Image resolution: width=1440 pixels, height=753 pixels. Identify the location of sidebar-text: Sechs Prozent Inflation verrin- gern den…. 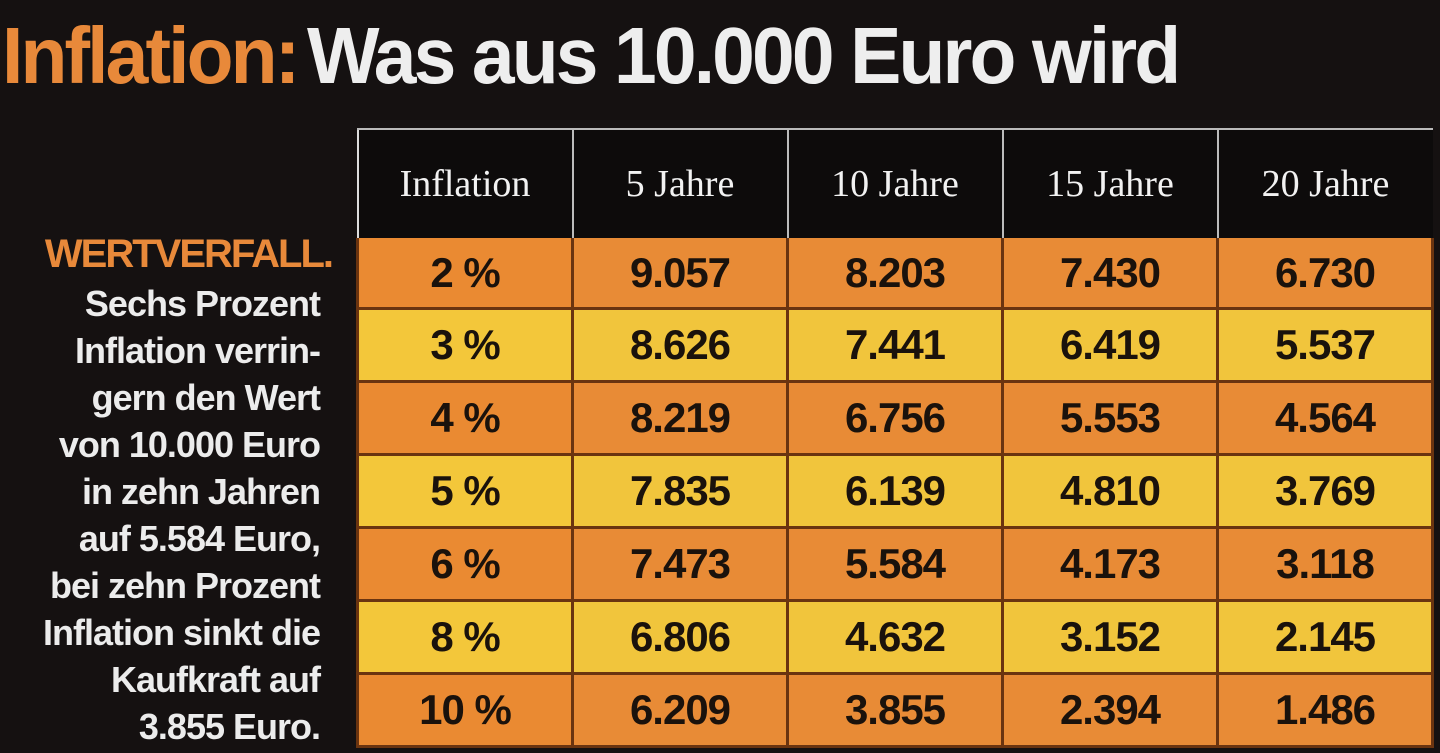
(160, 515).